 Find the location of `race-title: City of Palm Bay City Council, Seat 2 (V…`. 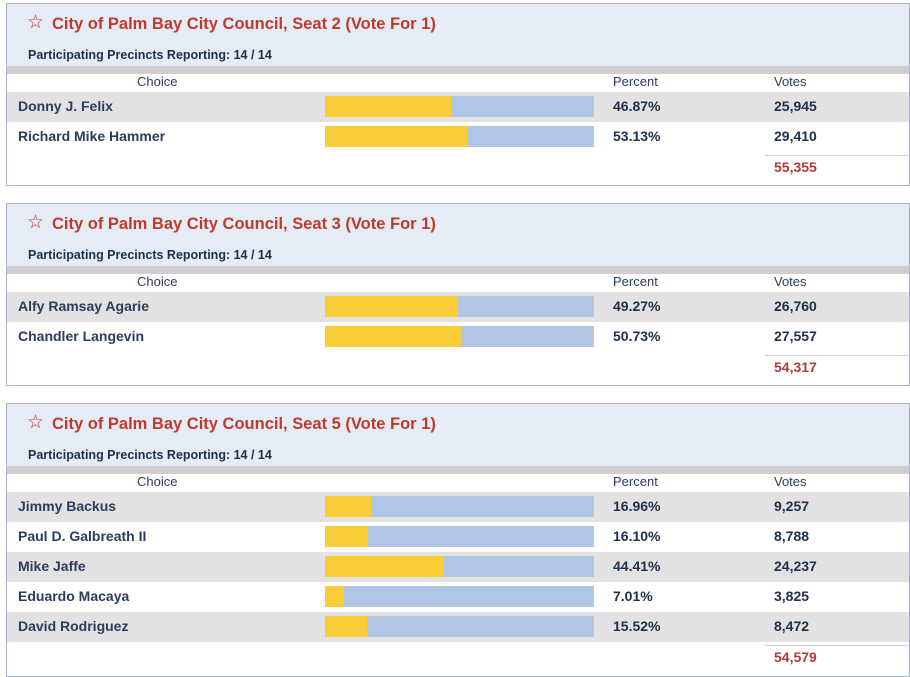

race-title: City of Palm Bay City Council, Seat 2 (V… is located at coordinates (244, 24).